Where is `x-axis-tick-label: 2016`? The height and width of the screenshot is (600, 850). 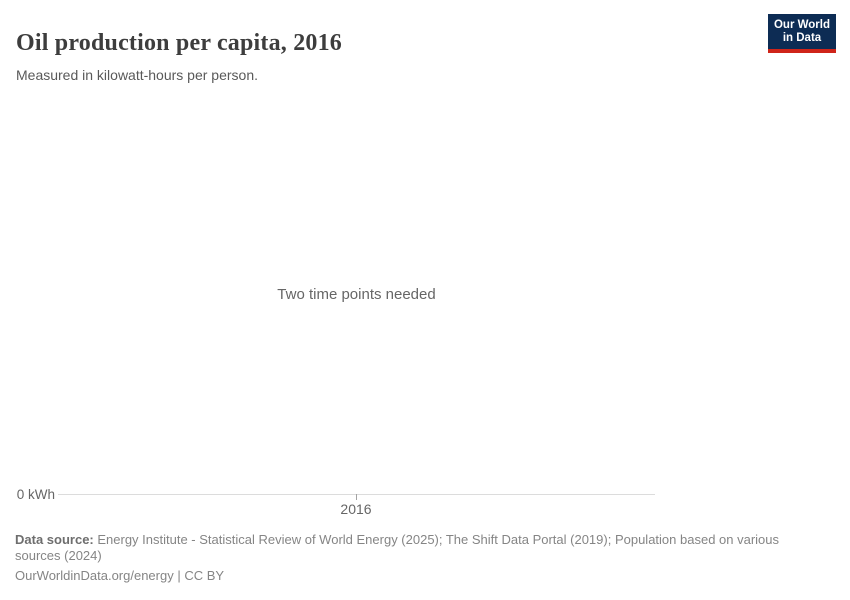
x-axis-tick-label: 2016 is located at coordinates (356, 509).